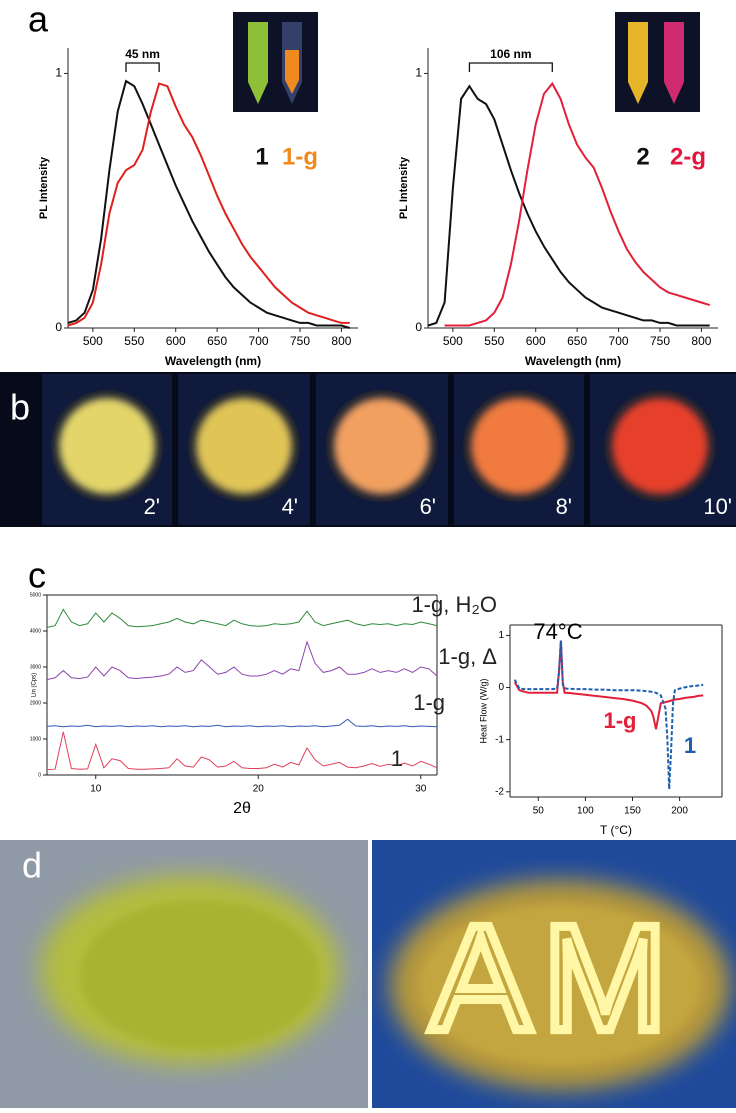  Describe the element at coordinates (152, 506) in the screenshot. I see `photo-label: 2'` at that location.